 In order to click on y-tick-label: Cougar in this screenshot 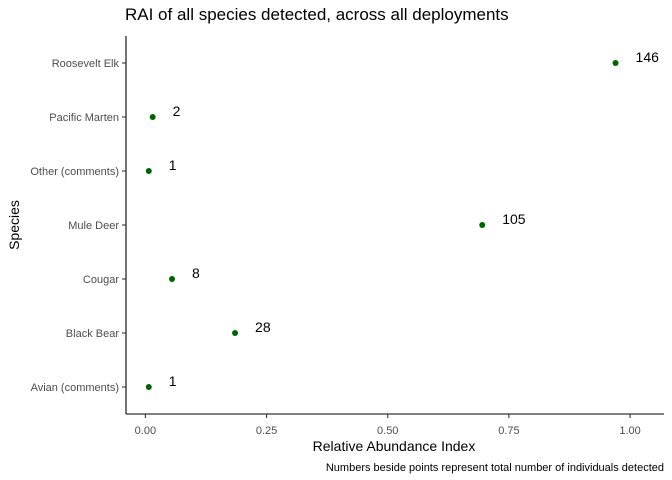, I will do `click(101, 280)`.